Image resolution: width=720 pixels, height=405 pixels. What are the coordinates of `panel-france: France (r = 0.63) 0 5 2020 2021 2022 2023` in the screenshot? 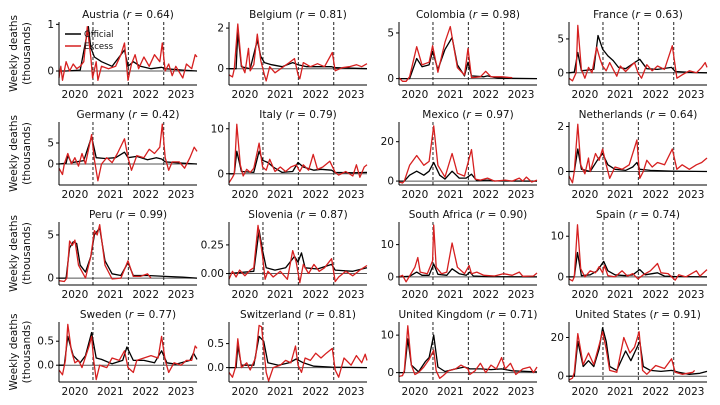 It's located at (632, 55).